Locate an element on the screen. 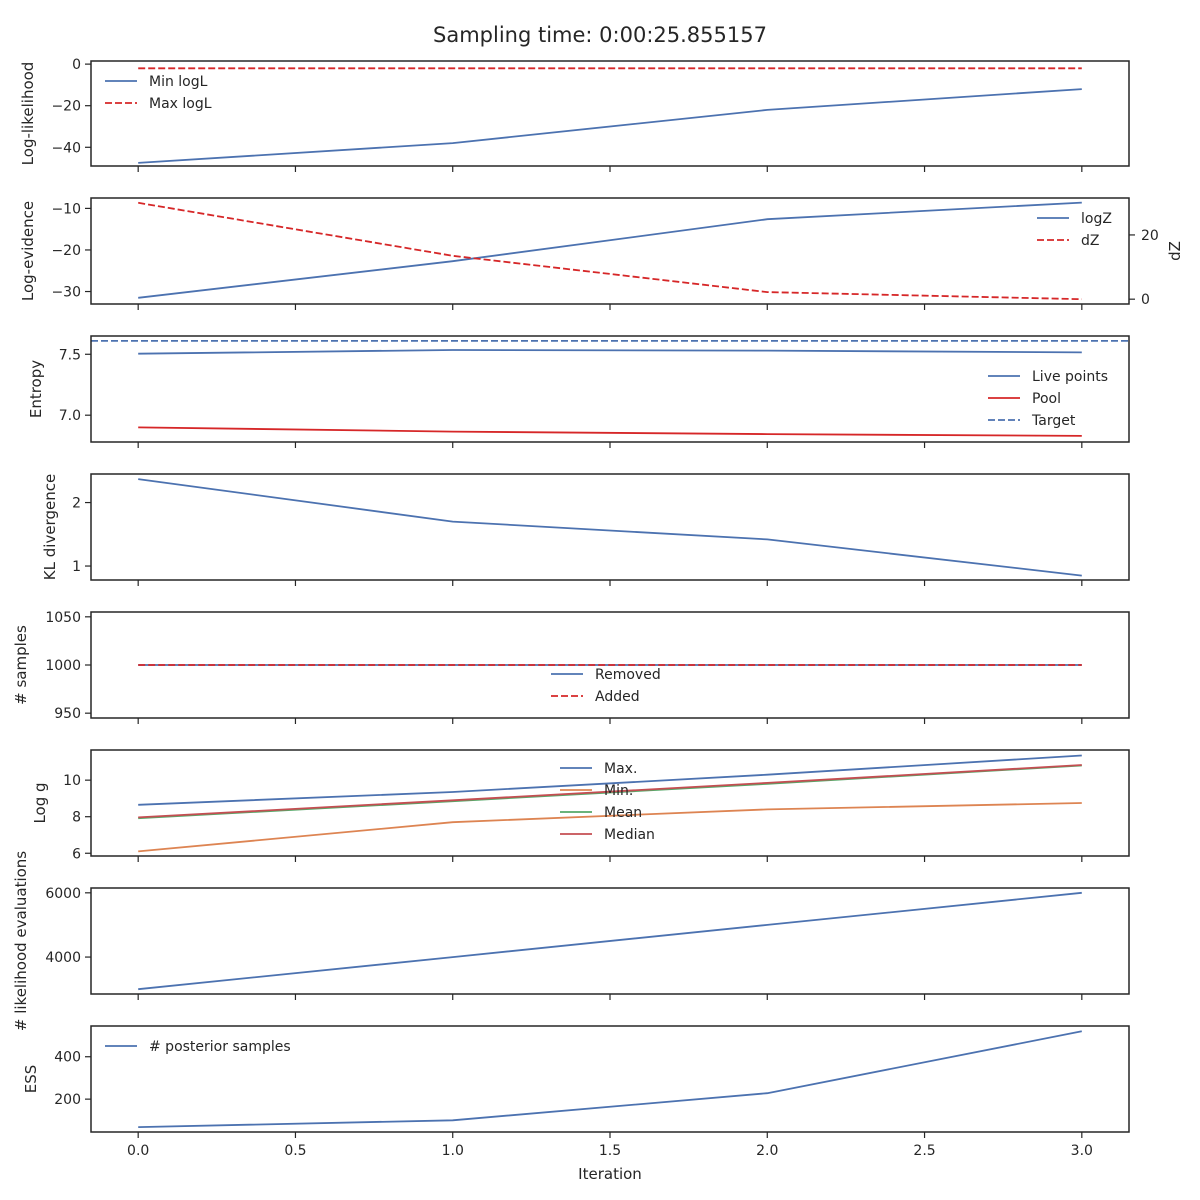 Image resolution: width=1200 pixels, height=1200 pixels. series-line-min- is located at coordinates (610, 827).